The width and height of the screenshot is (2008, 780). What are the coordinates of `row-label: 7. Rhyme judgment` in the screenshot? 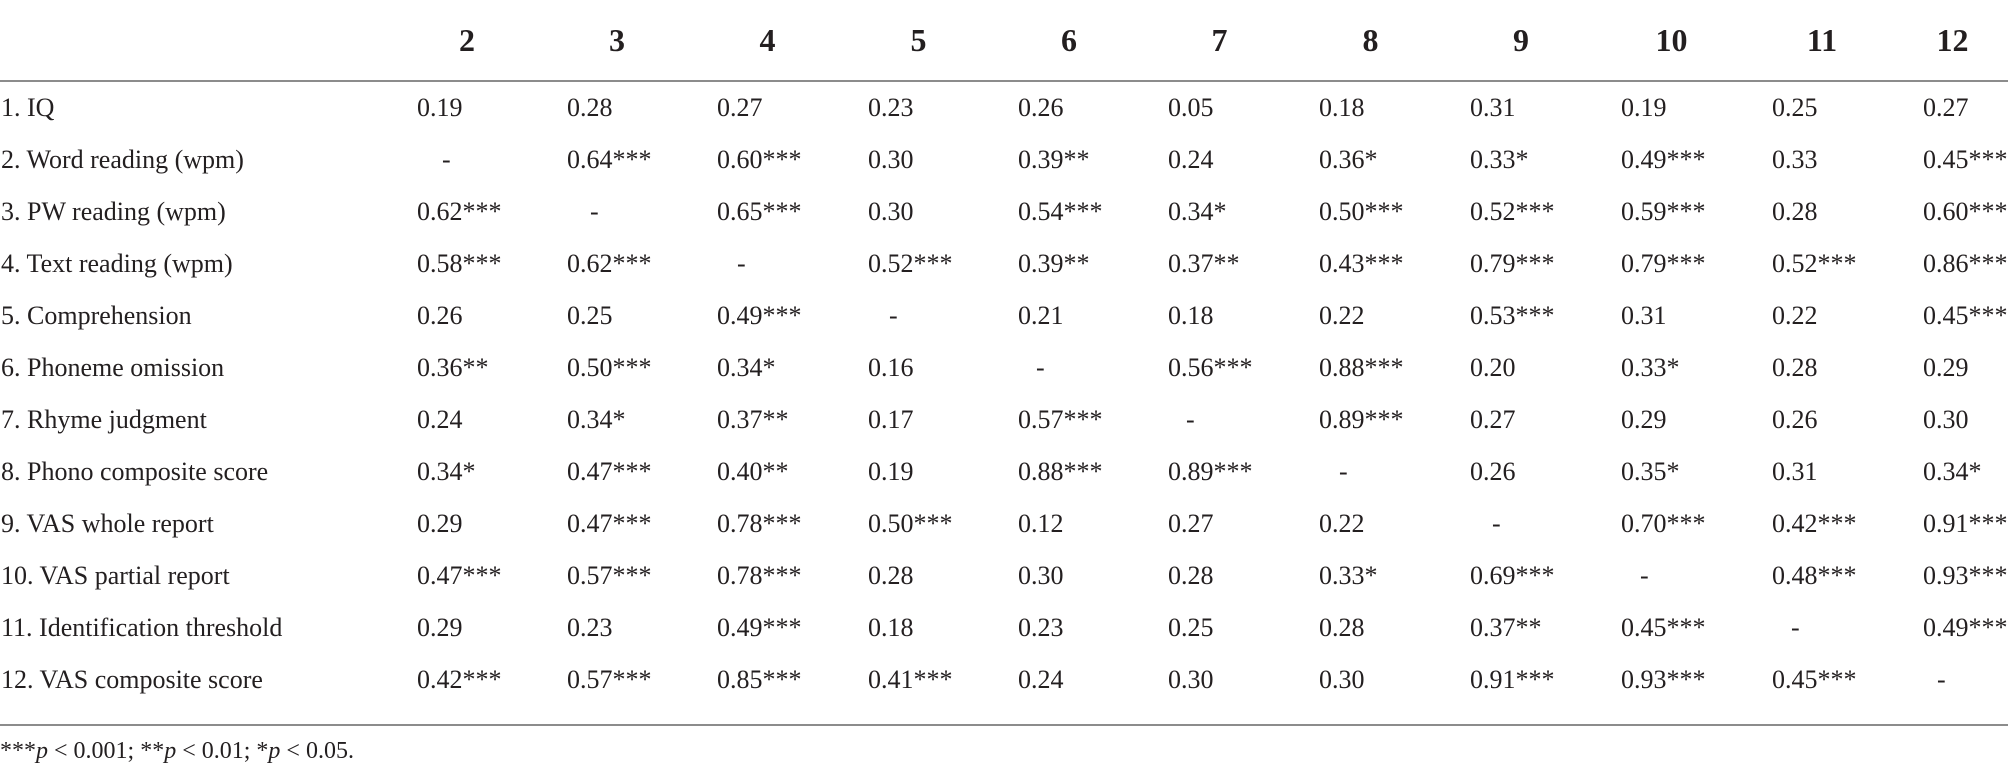 It's located at (104, 419).